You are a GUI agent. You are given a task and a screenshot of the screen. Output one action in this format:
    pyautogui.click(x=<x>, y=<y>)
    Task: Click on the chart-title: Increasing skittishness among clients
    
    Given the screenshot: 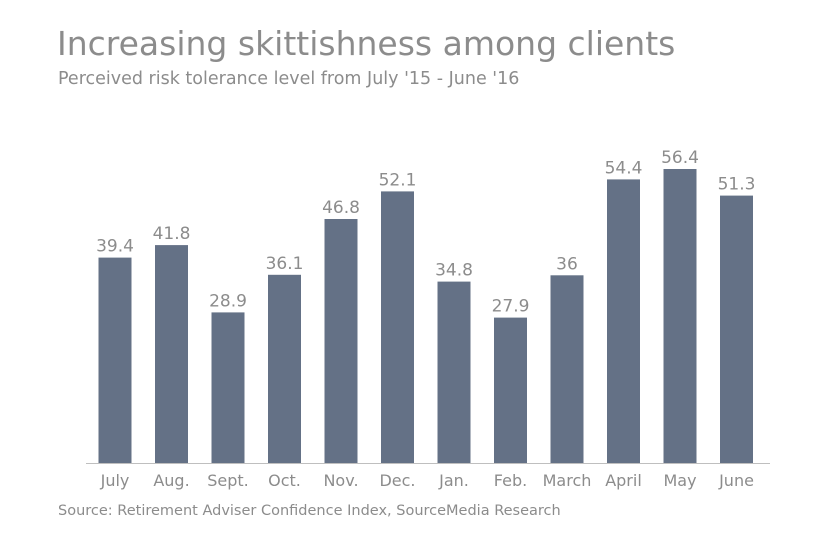 What is the action you would take?
    pyautogui.click(x=366, y=43)
    